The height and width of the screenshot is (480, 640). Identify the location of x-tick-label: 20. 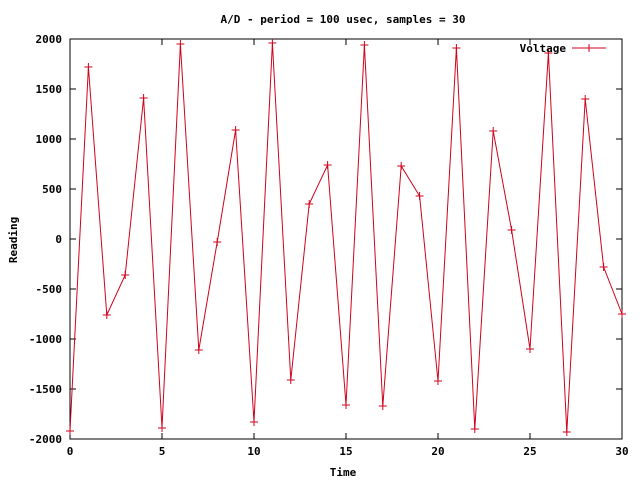
(437, 451).